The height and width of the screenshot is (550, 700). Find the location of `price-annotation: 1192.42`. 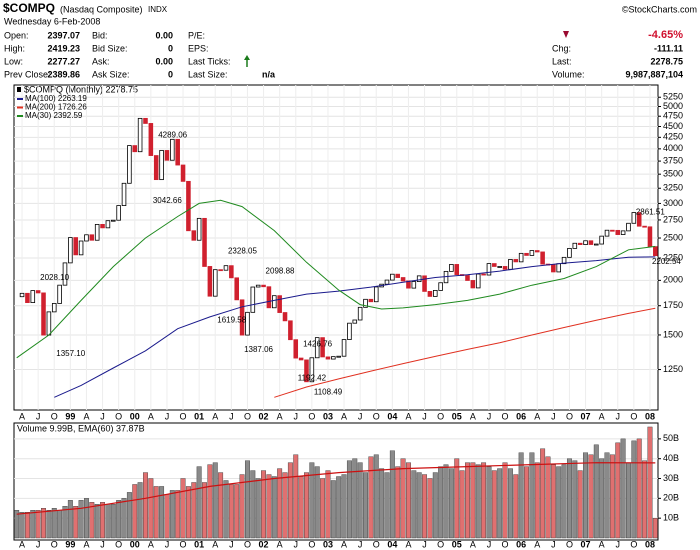

price-annotation: 1192.42 is located at coordinates (312, 378).